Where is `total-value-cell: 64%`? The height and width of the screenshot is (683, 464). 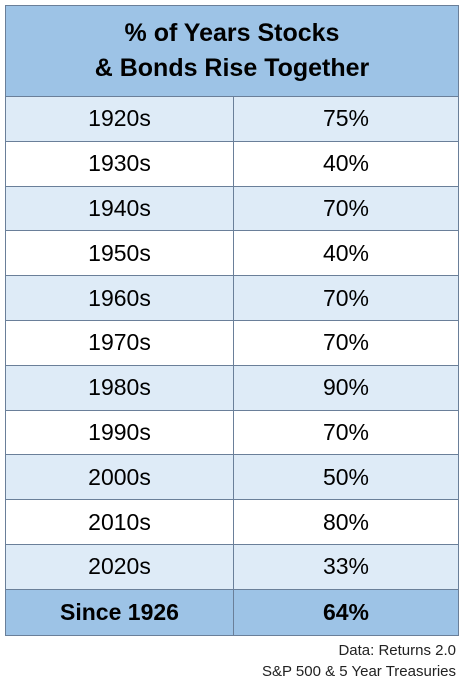 total-value-cell: 64% is located at coordinates (346, 611).